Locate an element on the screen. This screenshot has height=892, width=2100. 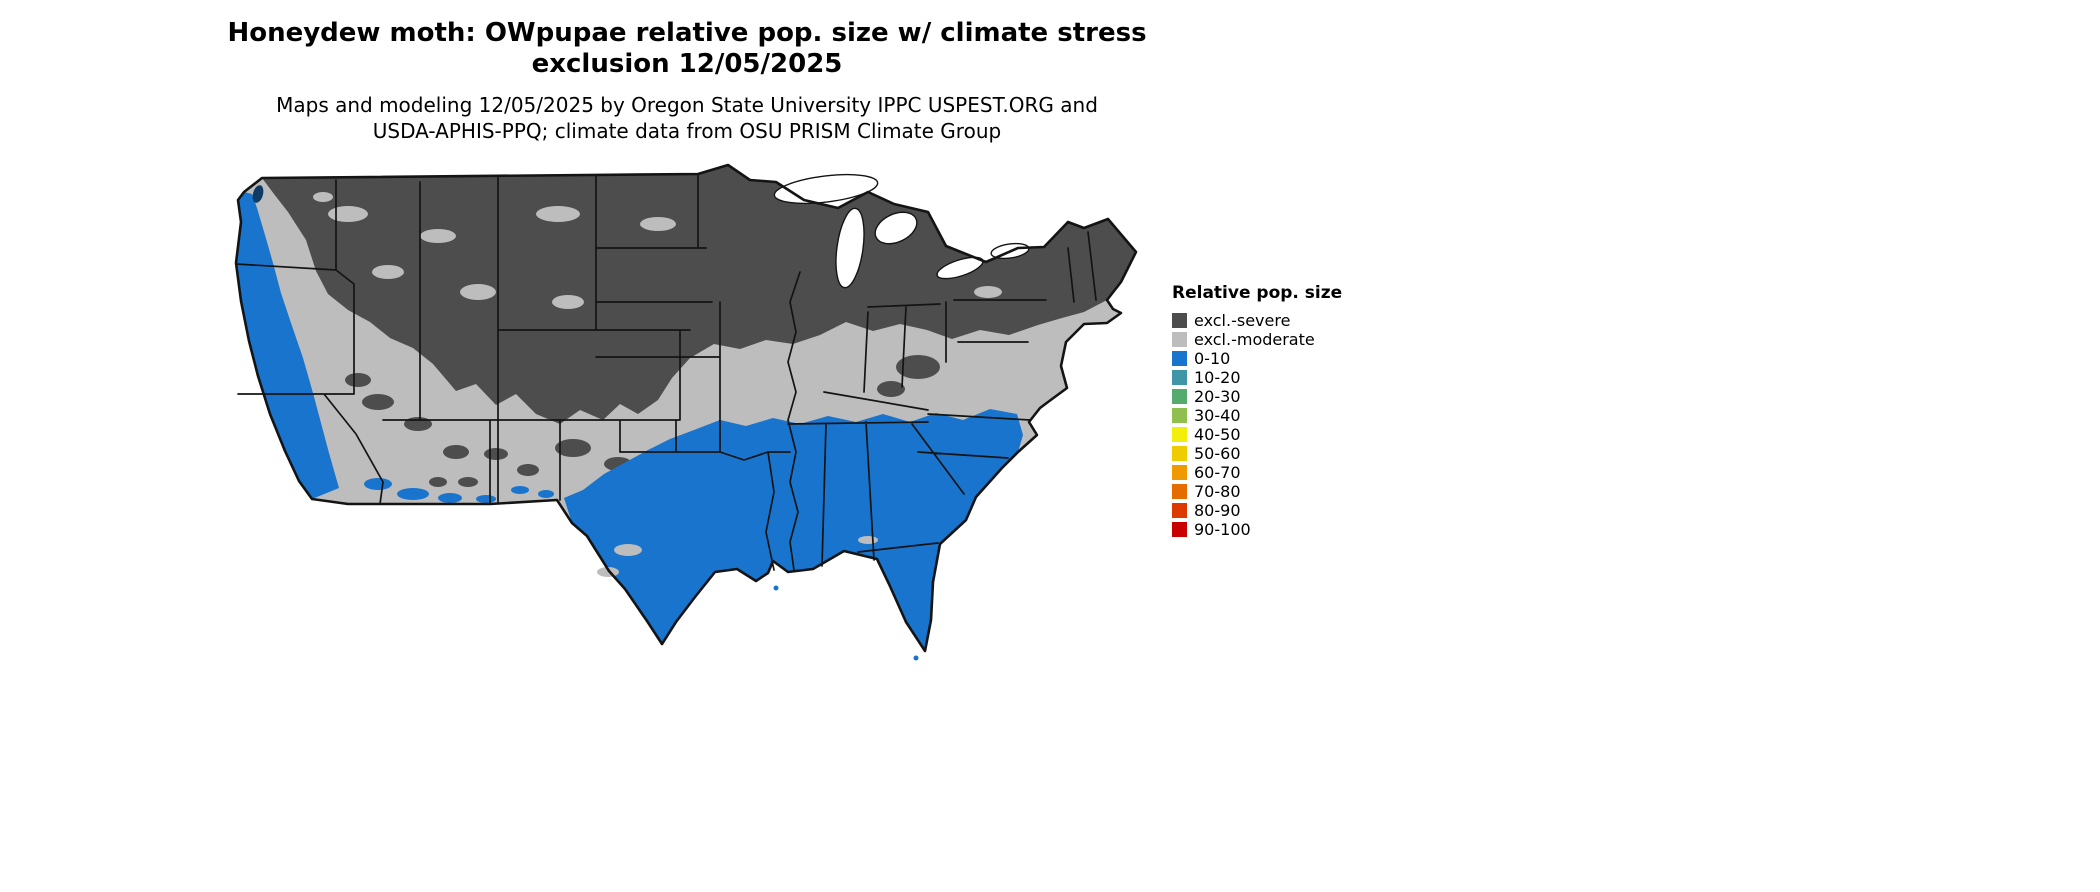
legend-item: 70-80 is located at coordinates (1282, 491).